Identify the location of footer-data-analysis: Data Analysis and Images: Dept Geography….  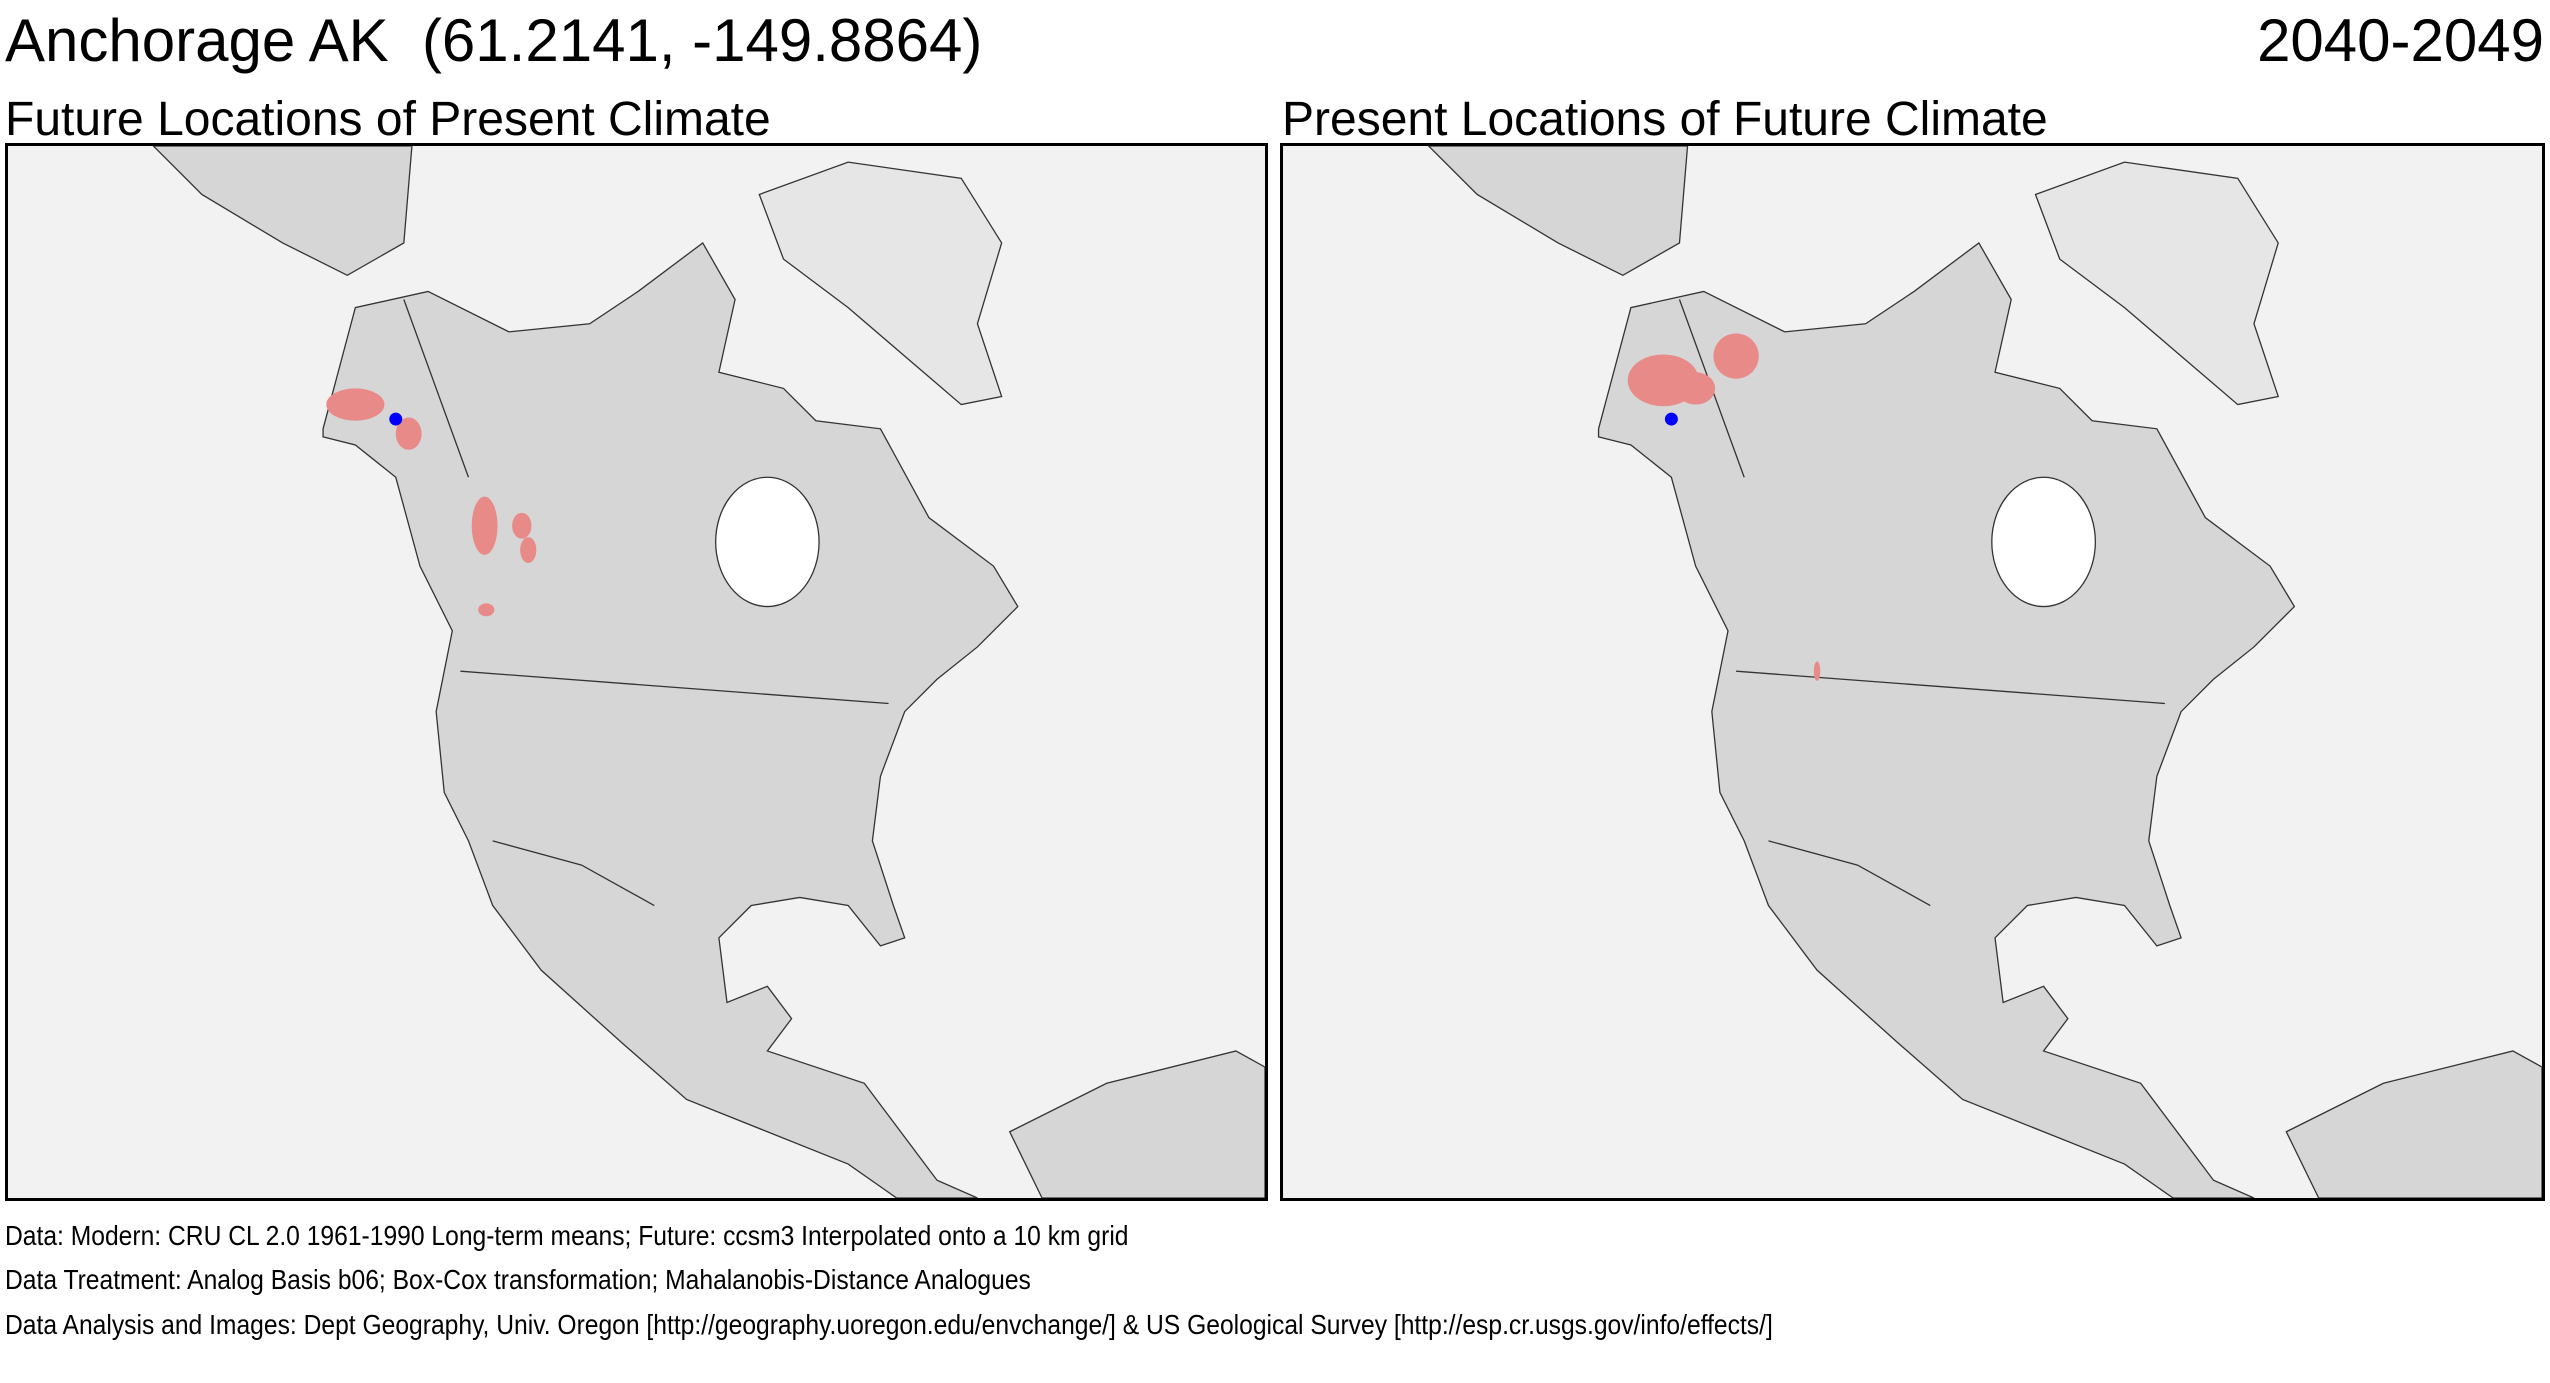
(889, 1324).